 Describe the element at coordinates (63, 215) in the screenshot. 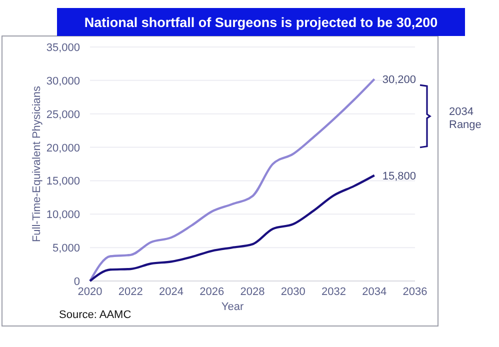

I see `y-tick-label: 10,000` at that location.